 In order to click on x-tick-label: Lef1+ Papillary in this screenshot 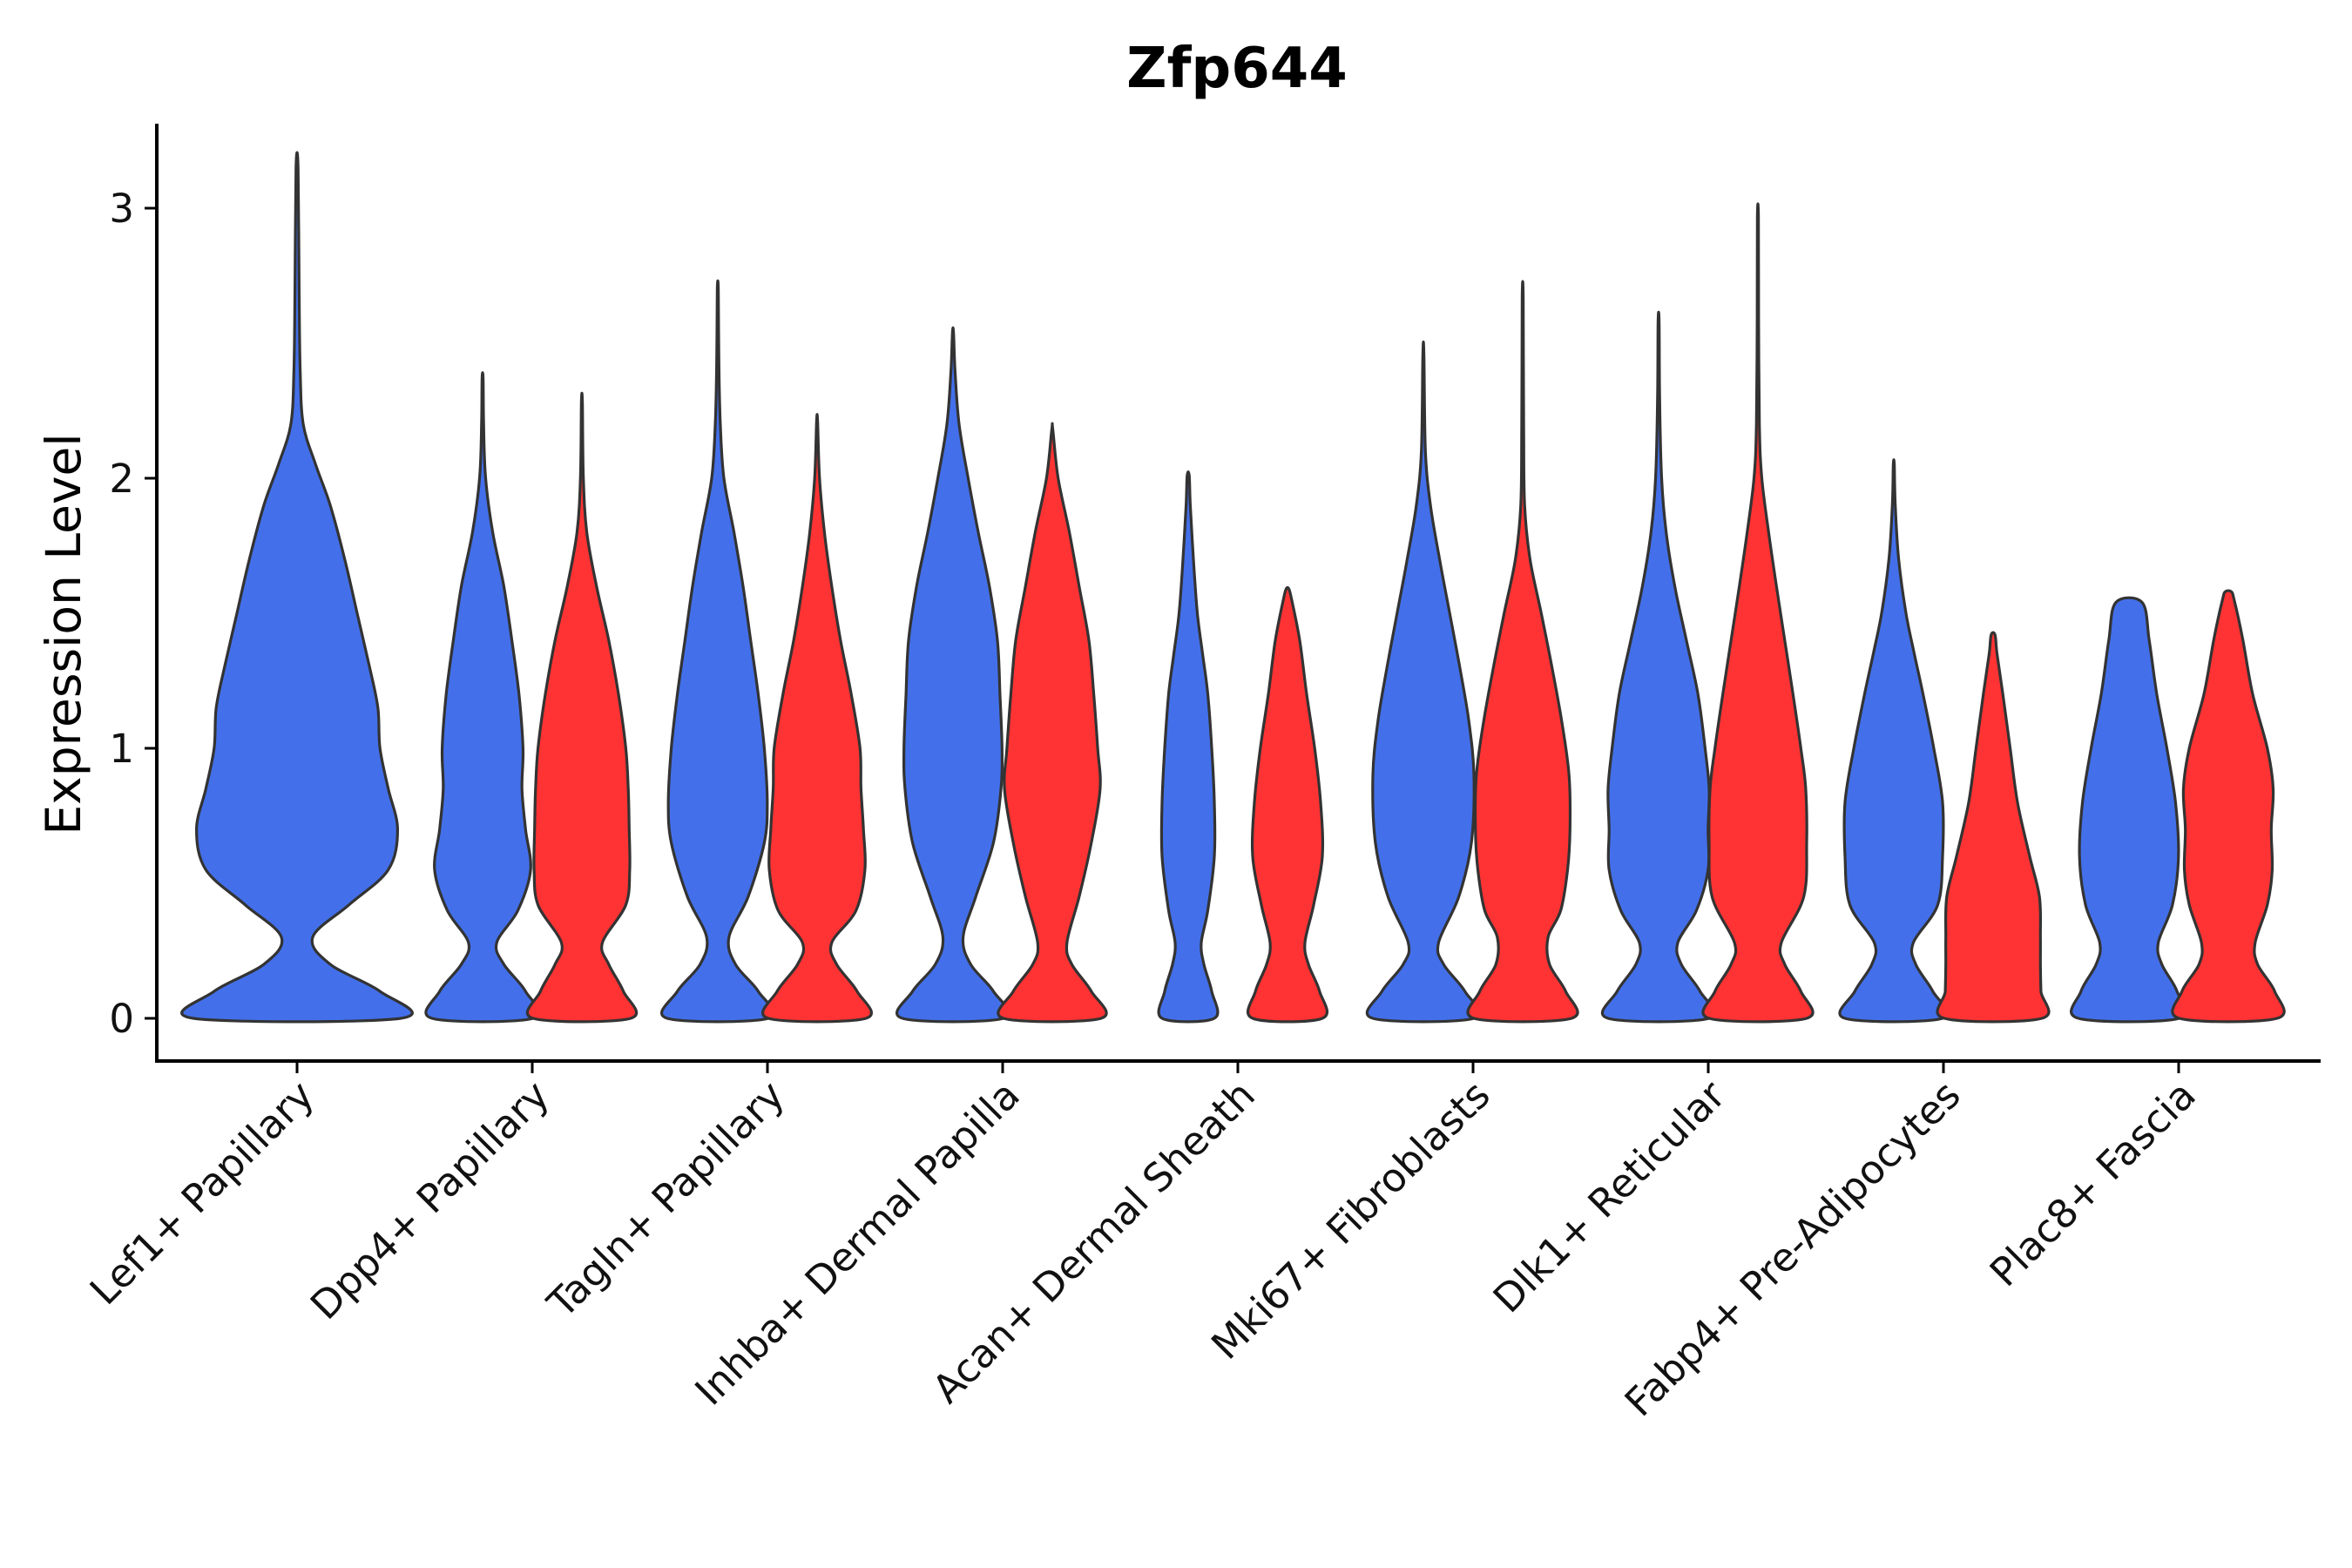, I will do `click(202, 1192)`.